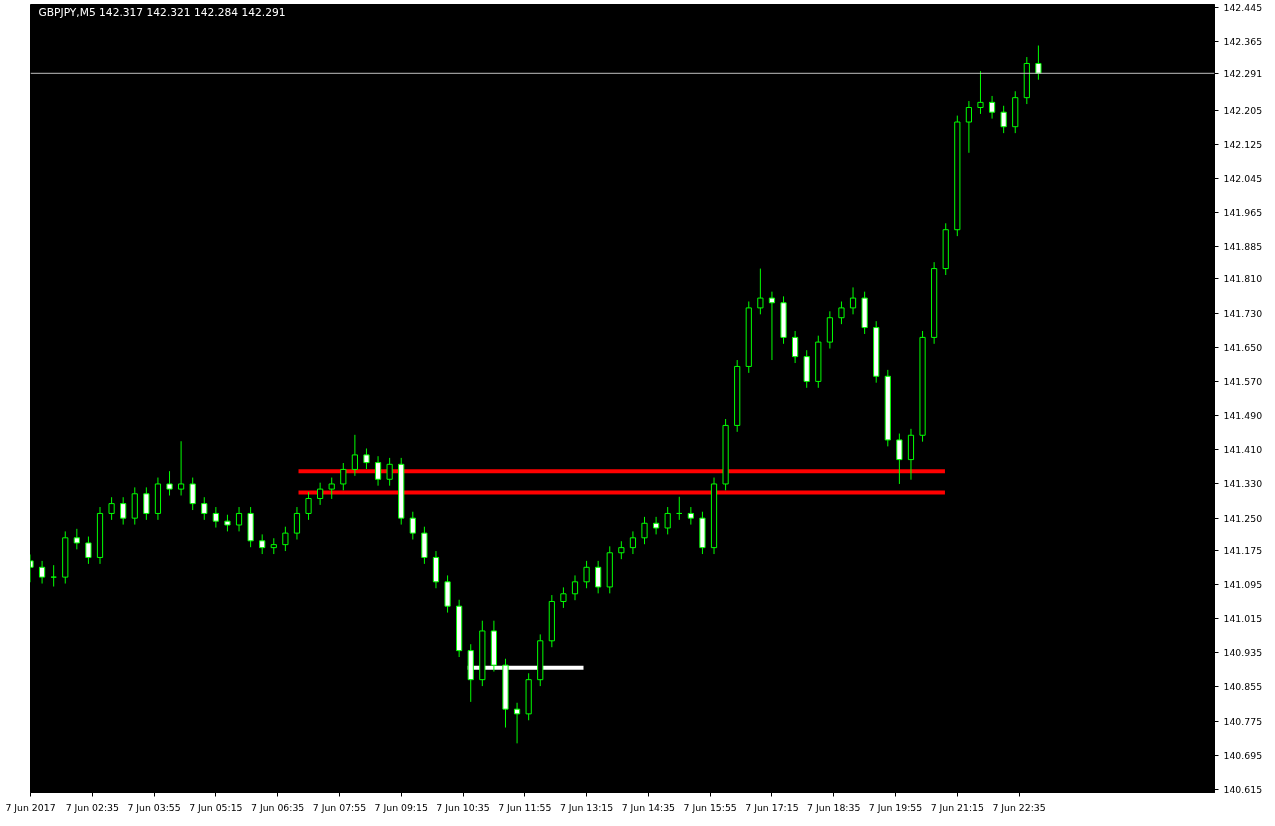  I want to click on x-tick-label: 7 Jun 10:35, so click(463, 807).